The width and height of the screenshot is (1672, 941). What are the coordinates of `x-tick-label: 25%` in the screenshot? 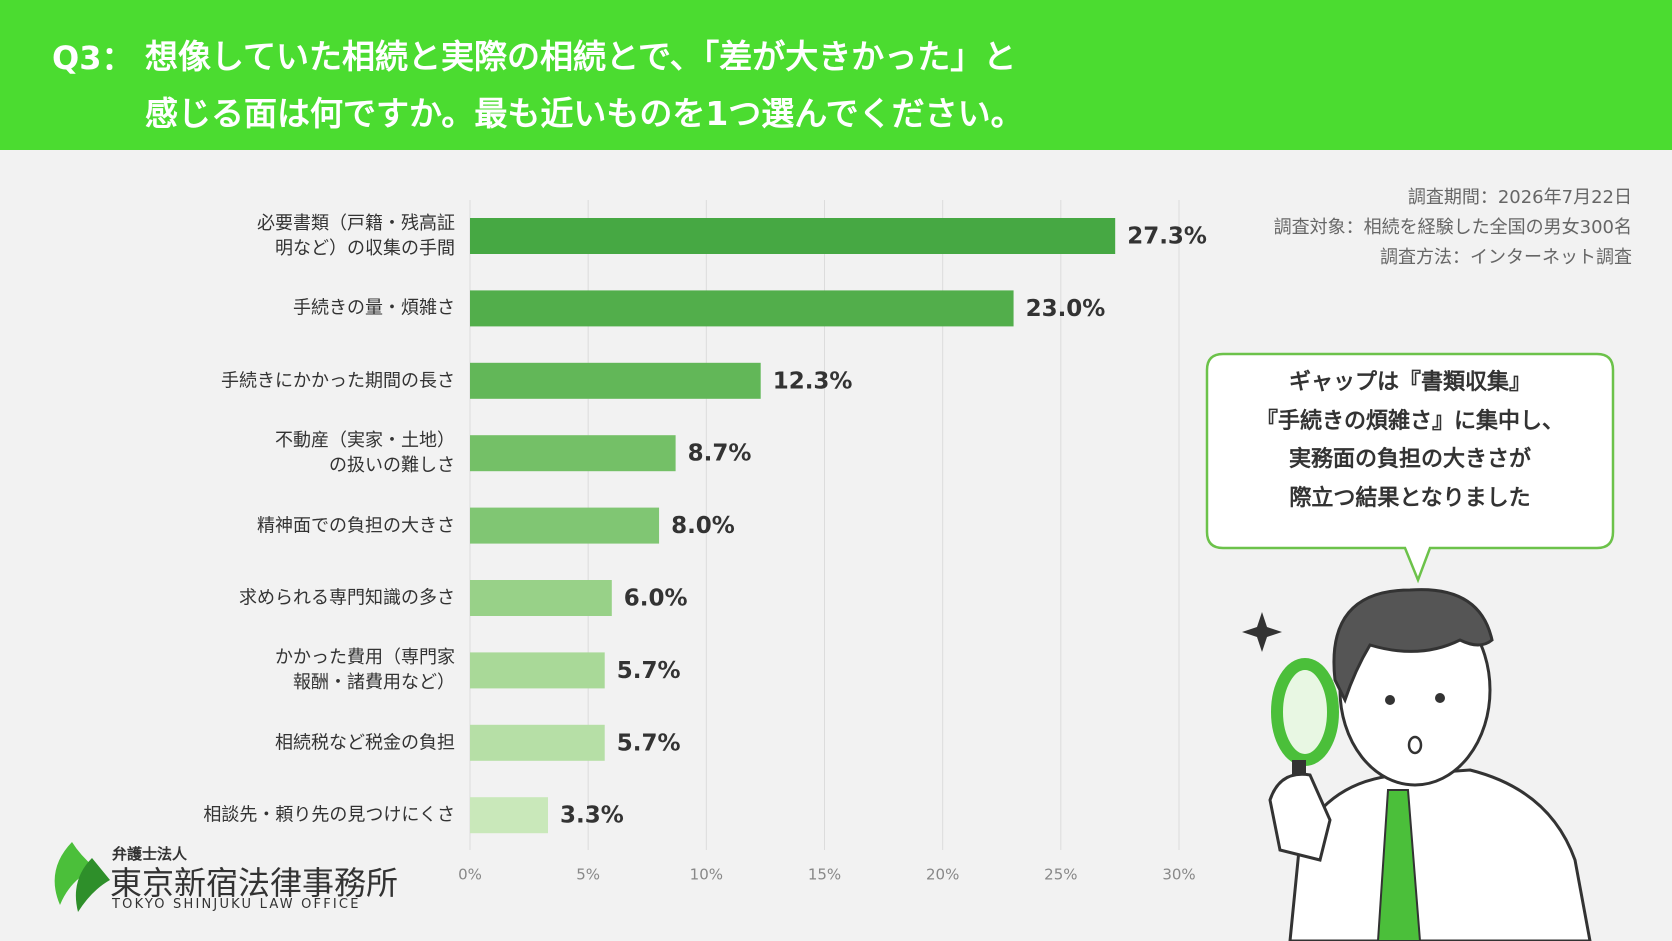 It's located at (1060, 875).